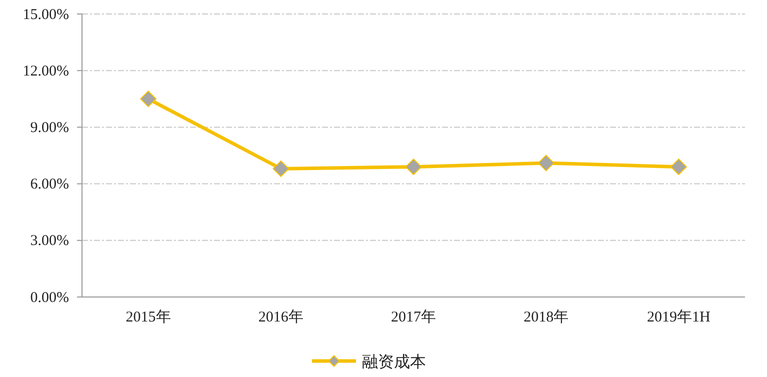 The image size is (767, 377). What do you see at coordinates (546, 317) in the screenshot?
I see `x-tick-label: 2018年` at bounding box center [546, 317].